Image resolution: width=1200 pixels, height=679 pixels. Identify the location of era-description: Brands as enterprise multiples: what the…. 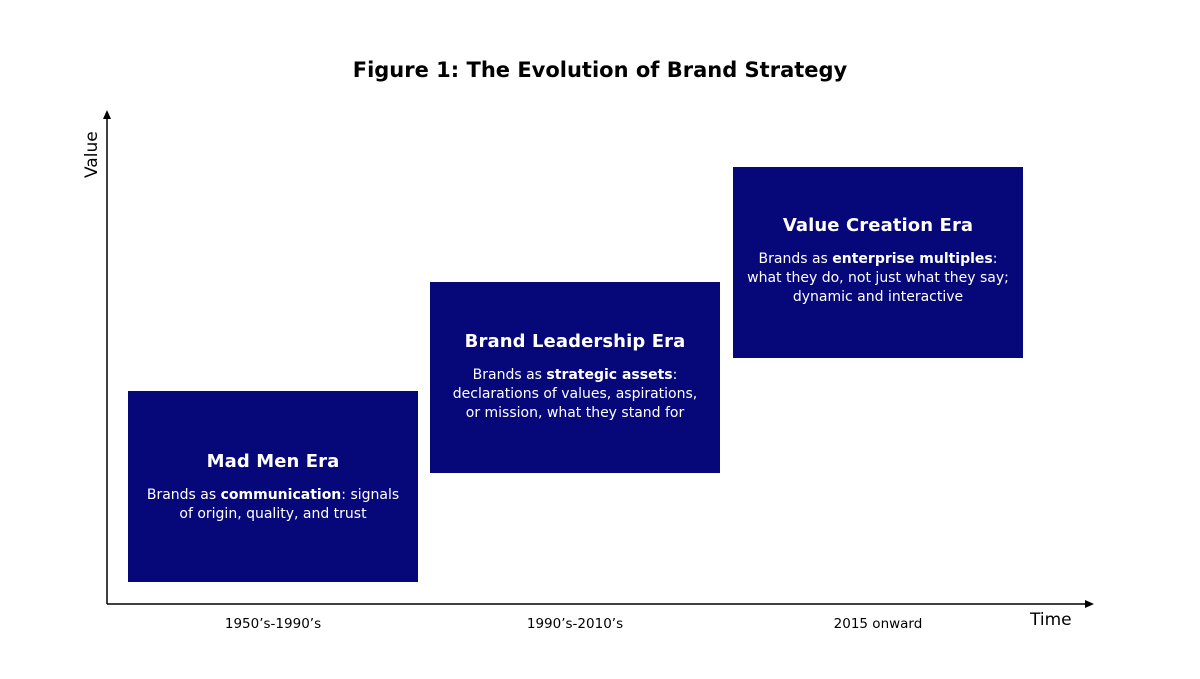
(878, 278).